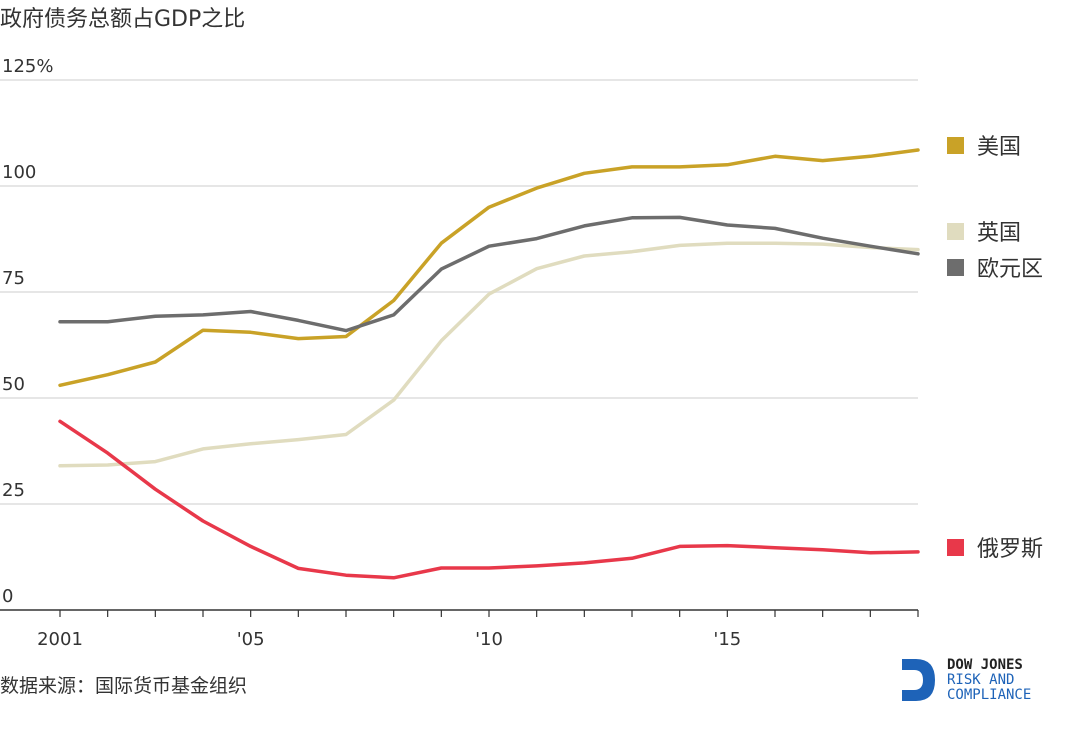 The width and height of the screenshot is (1080, 743). Describe the element at coordinates (489, 639) in the screenshot. I see `x-tick-label: '10` at that location.